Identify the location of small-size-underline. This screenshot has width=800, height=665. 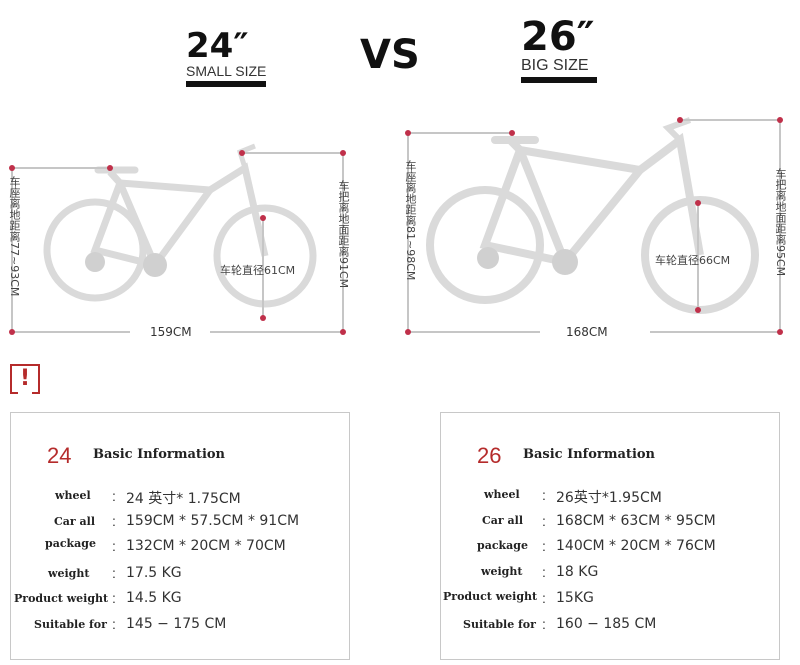
(226, 84).